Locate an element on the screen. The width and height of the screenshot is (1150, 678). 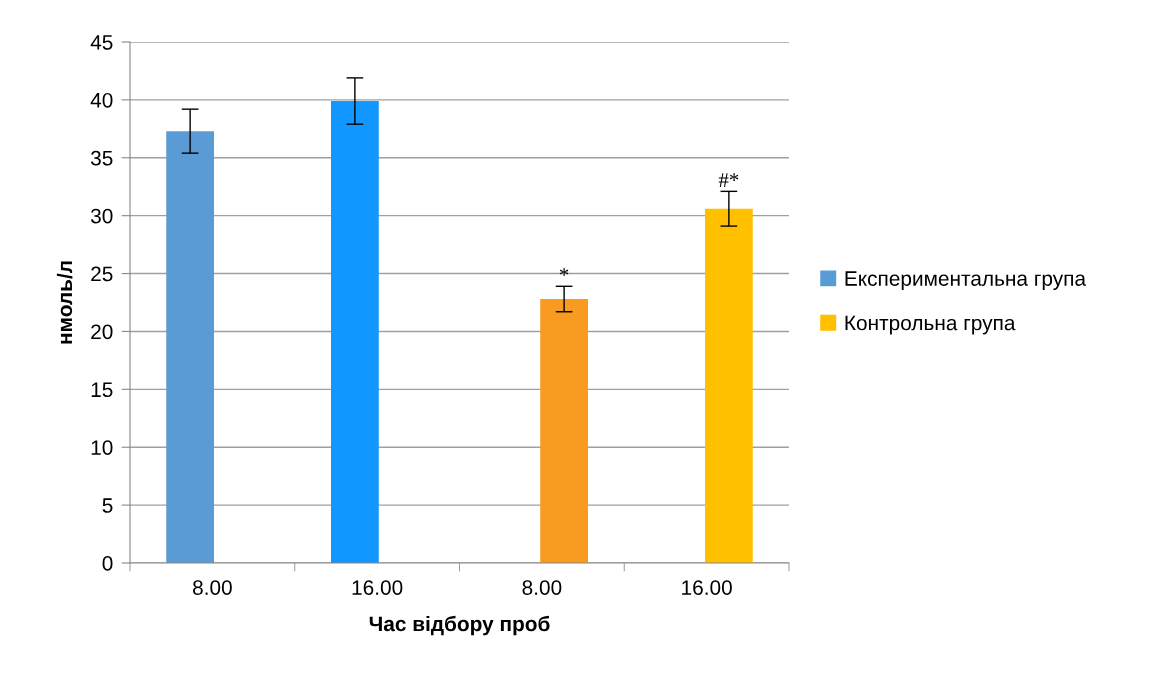
y-tick-label: 25 is located at coordinates (102, 274).